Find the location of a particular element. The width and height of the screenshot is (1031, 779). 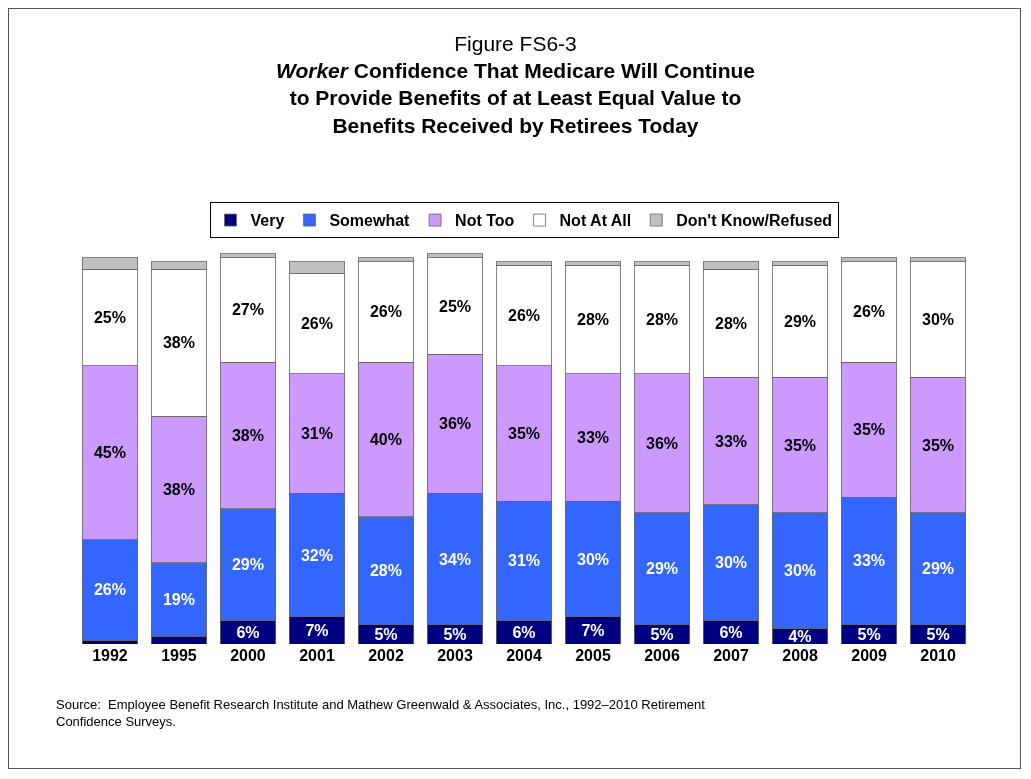

legend-label: Somewhat is located at coordinates (370, 221).